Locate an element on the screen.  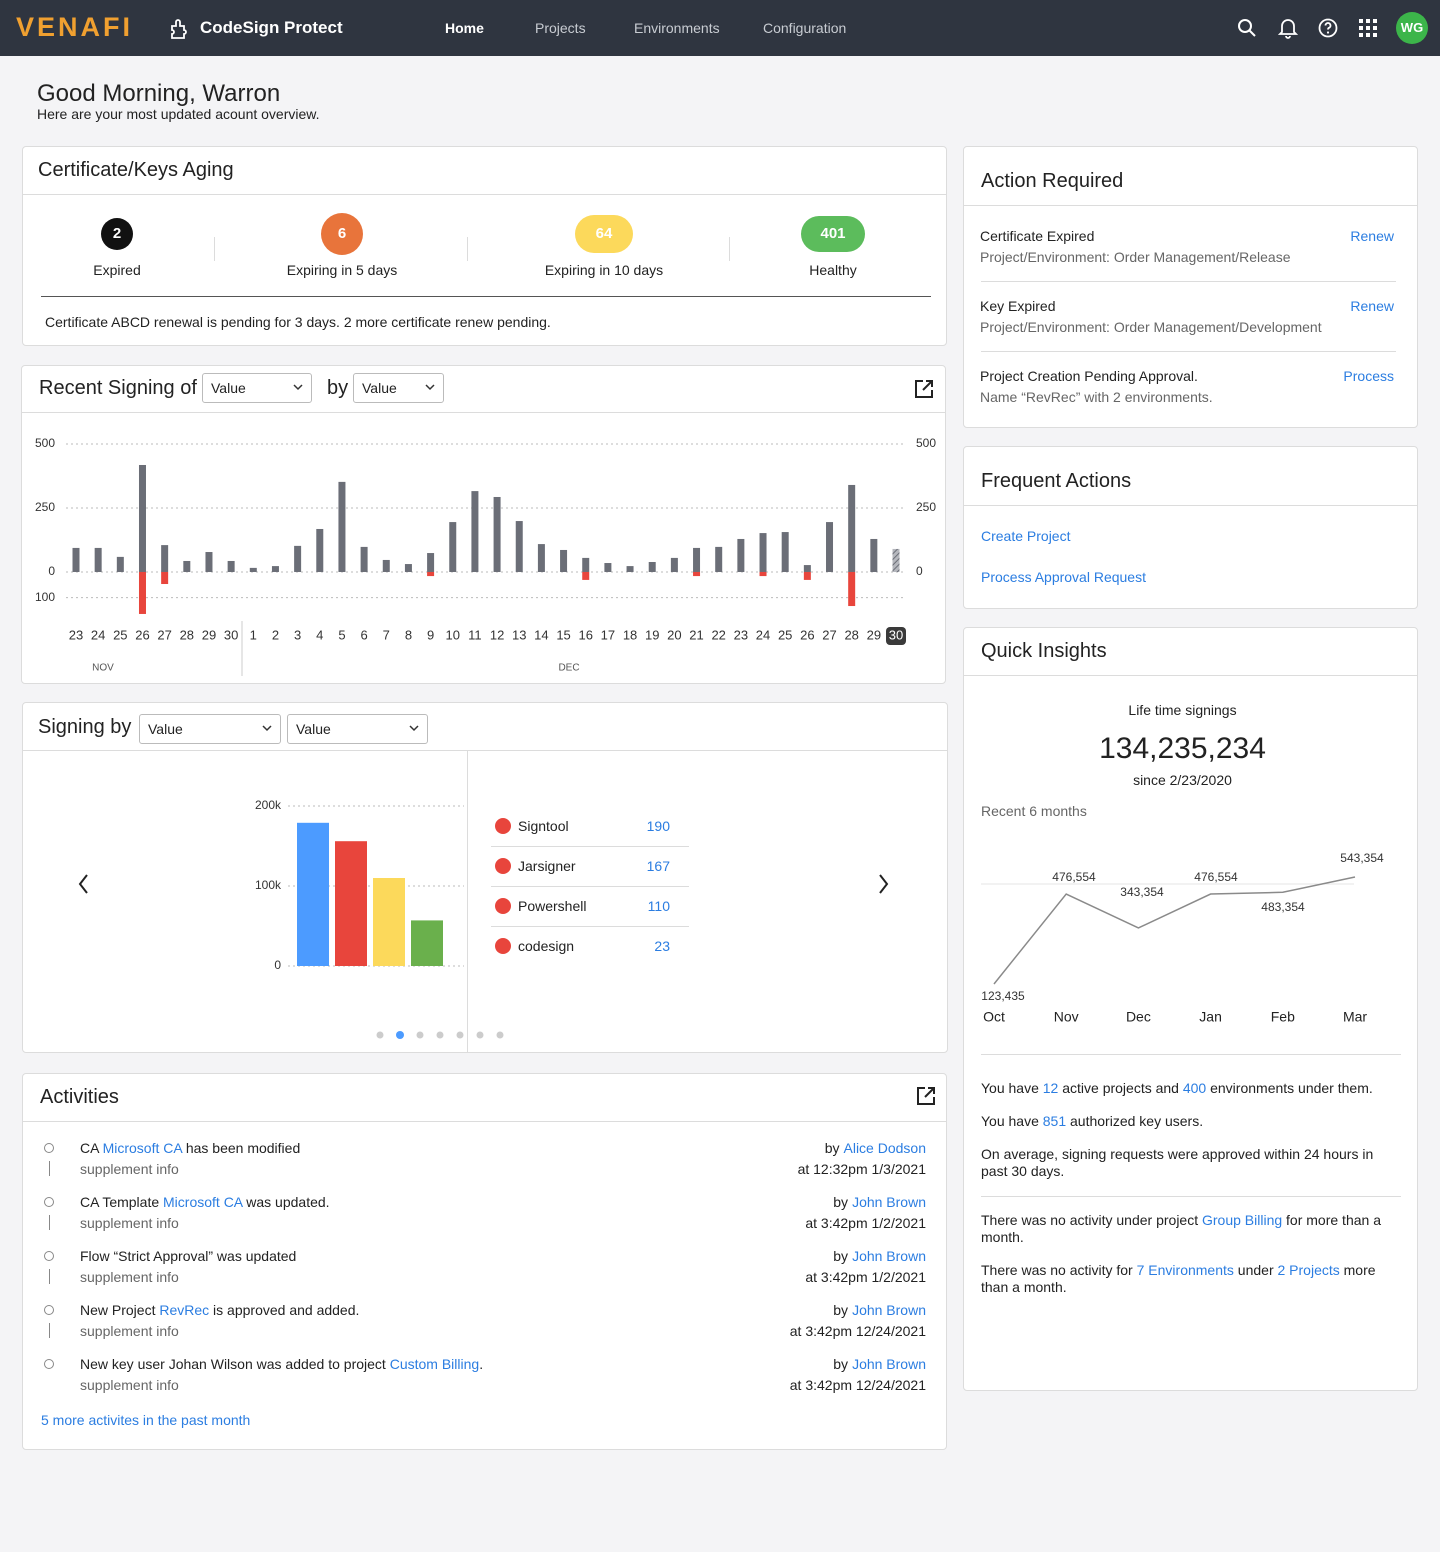
link: Custom Billing is located at coordinates (434, 1364).